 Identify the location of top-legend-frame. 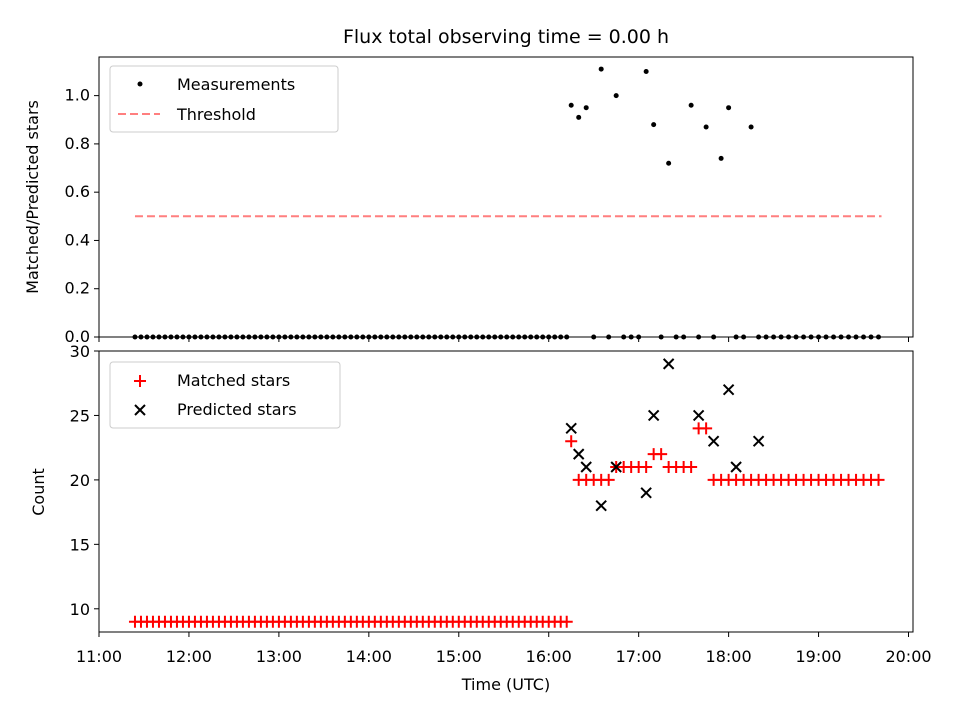
(224, 99).